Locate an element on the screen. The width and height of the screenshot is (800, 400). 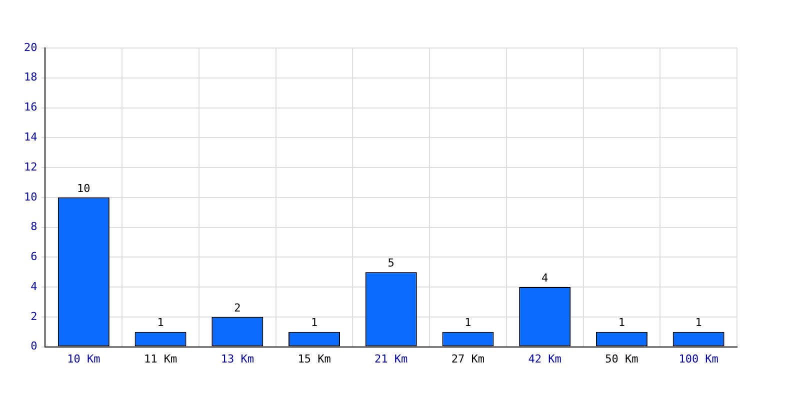
data-label: 10 is located at coordinates (83, 188).